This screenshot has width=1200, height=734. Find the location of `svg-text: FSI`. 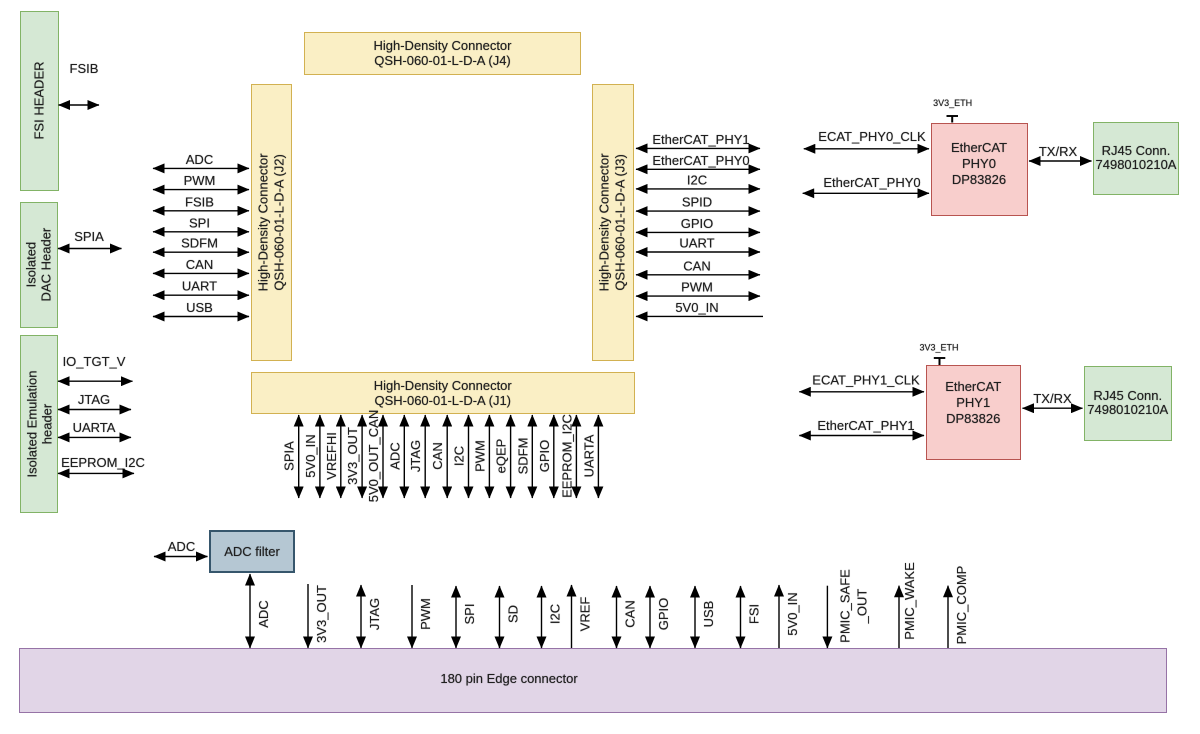

svg-text: FSI is located at coordinates (754, 614).